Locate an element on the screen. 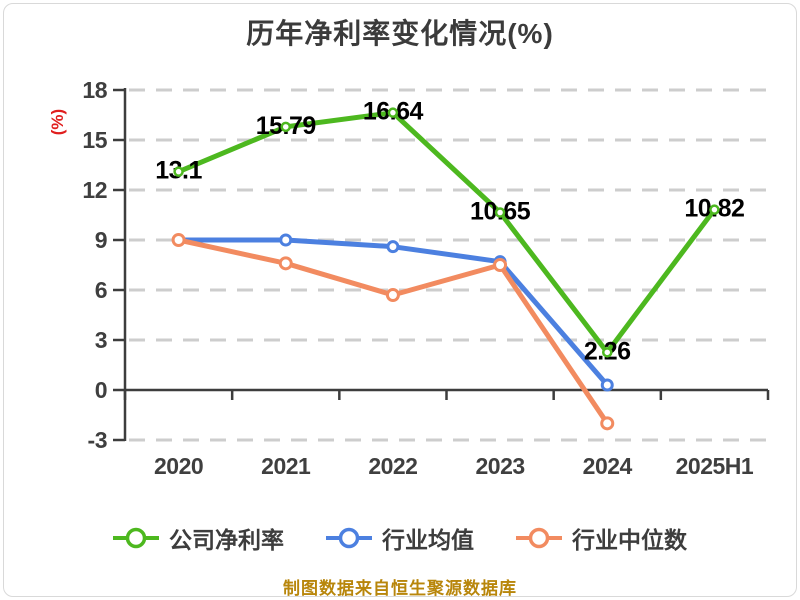 The height and width of the screenshot is (600, 800). chart-legend: 公司净利率 行业均值 行业中位数 is located at coordinates (400, 538).